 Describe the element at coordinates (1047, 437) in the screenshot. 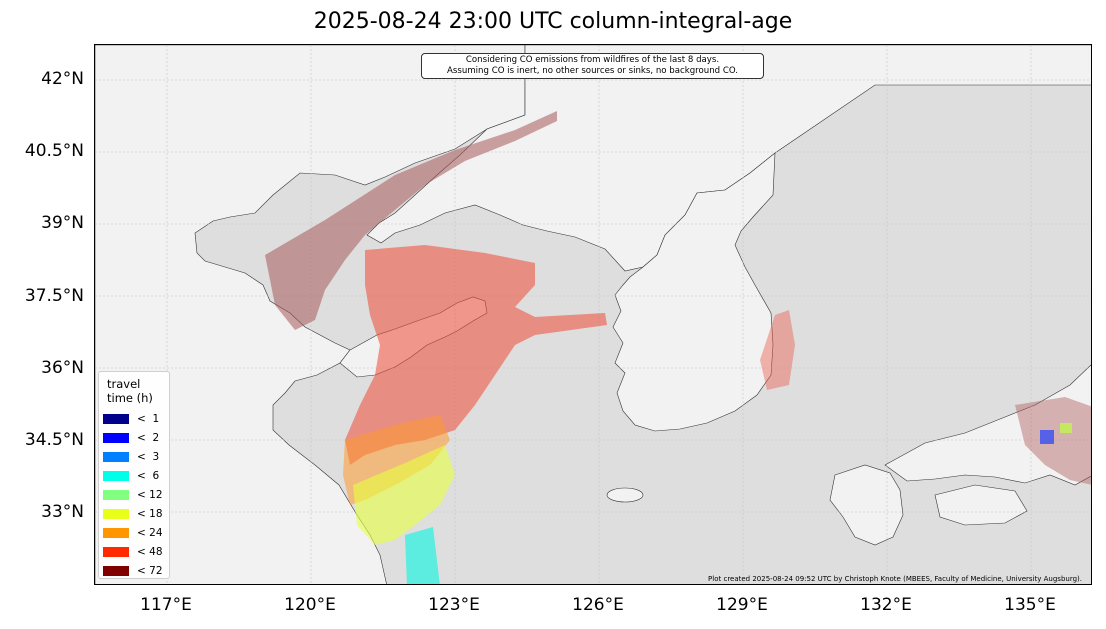

I see `plume-spot-blue` at that location.